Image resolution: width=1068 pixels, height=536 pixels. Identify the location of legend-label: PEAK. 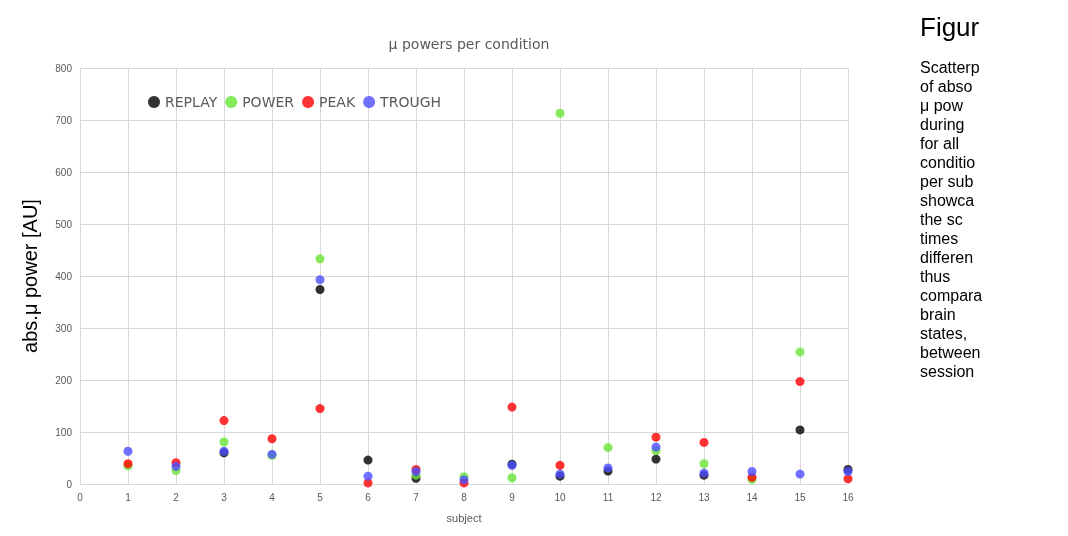
(337, 102).